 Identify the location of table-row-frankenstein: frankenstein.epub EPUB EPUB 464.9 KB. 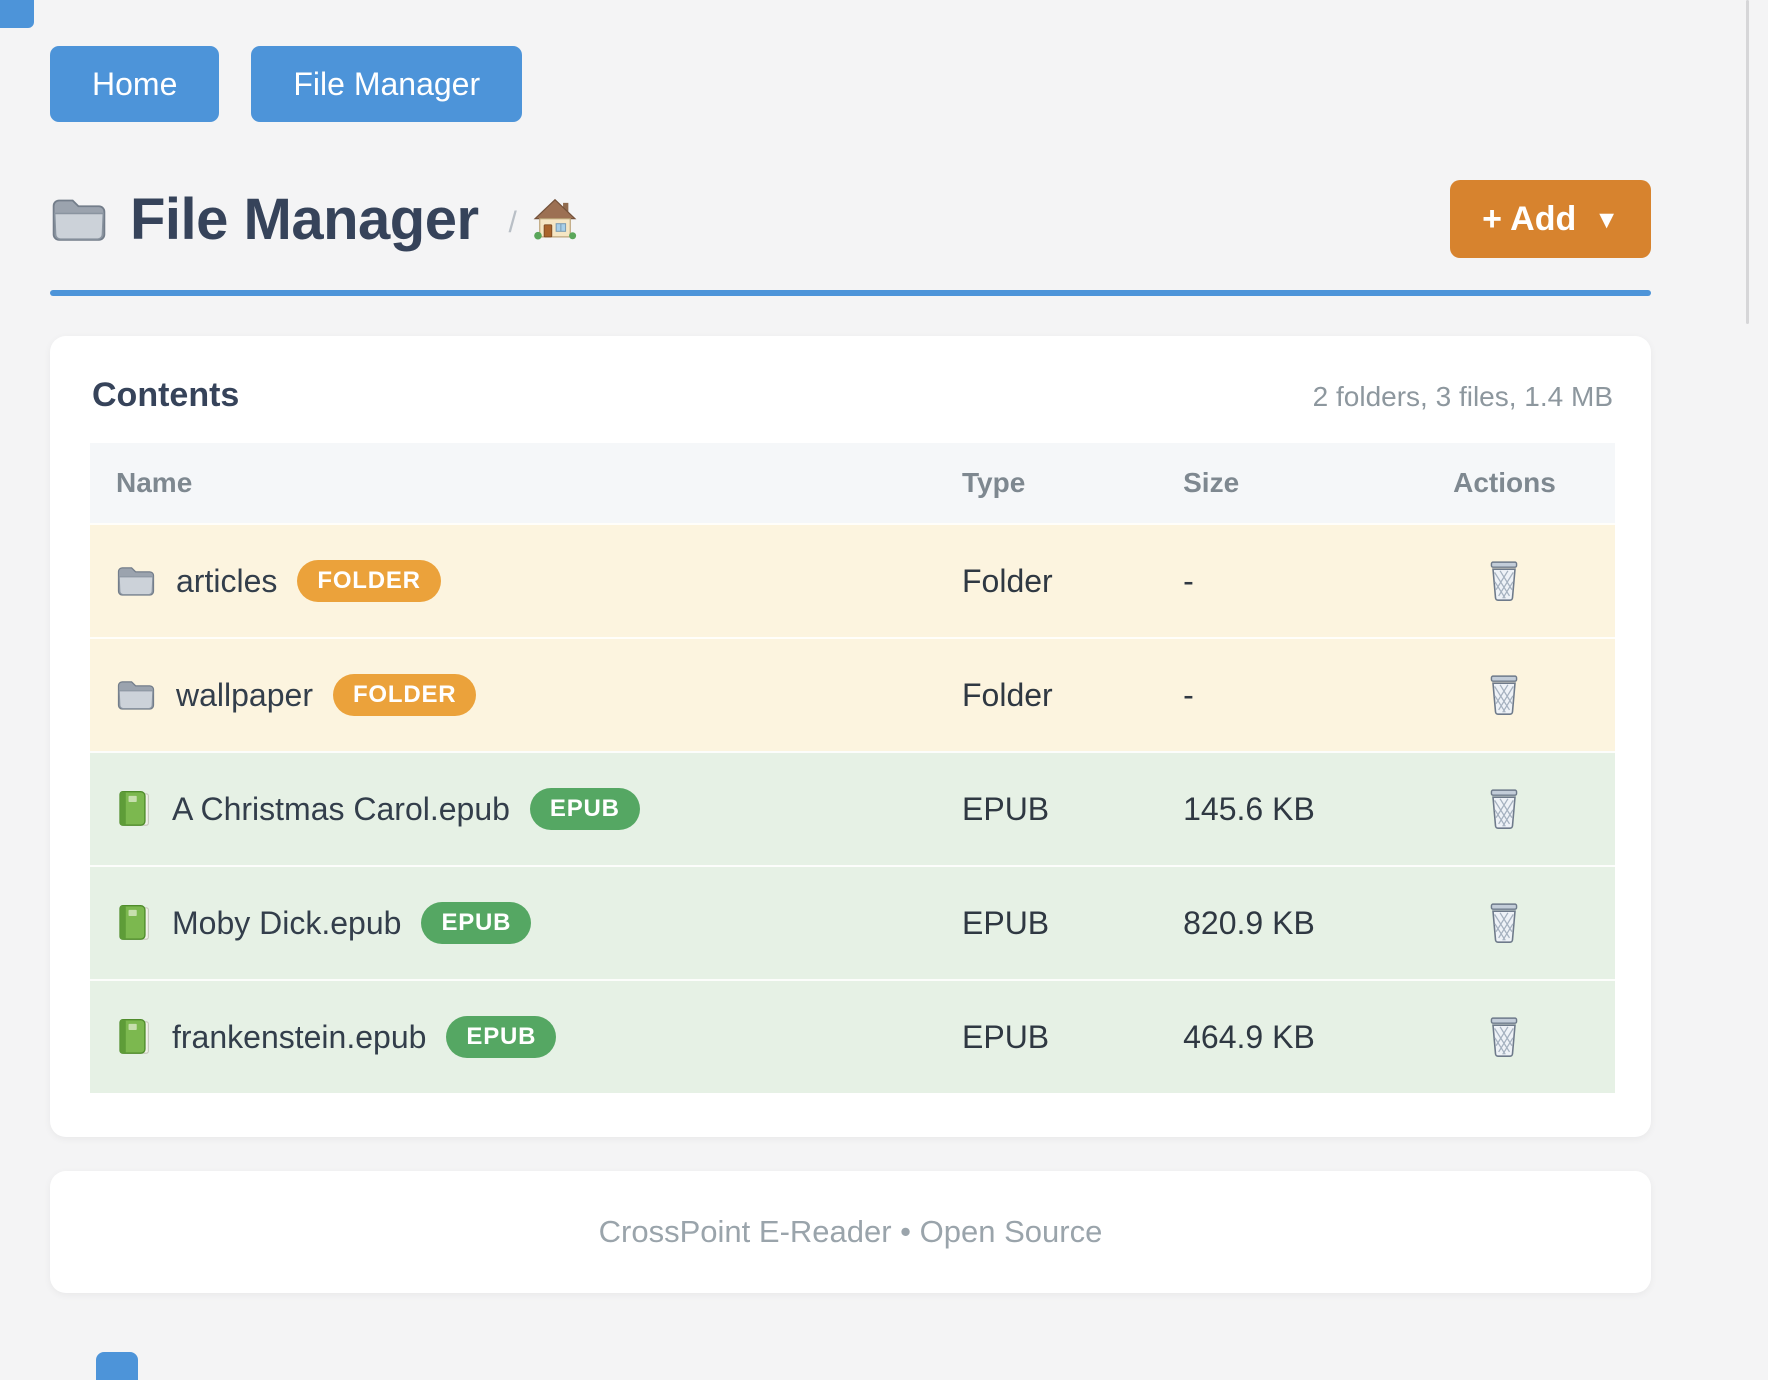
(852, 1036).